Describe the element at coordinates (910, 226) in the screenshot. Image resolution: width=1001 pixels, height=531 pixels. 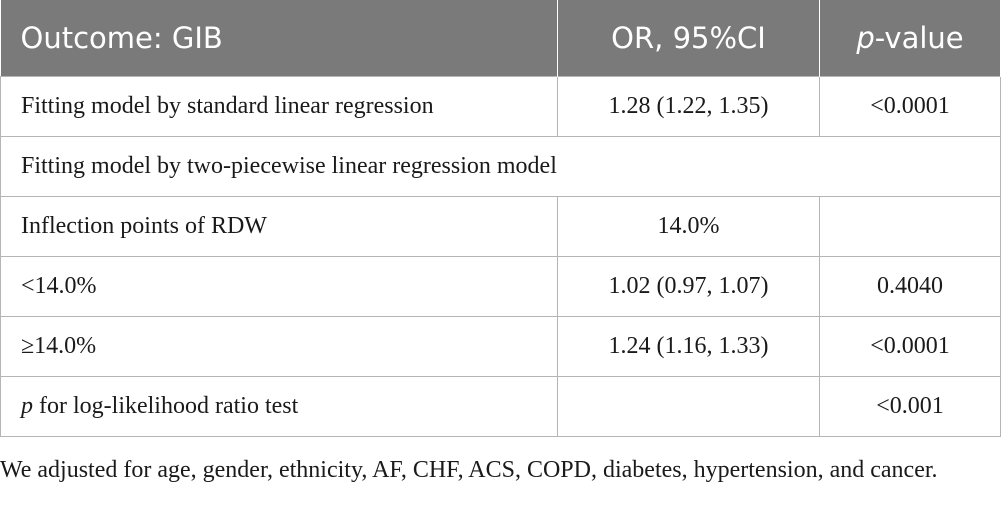
I see `row-p` at that location.